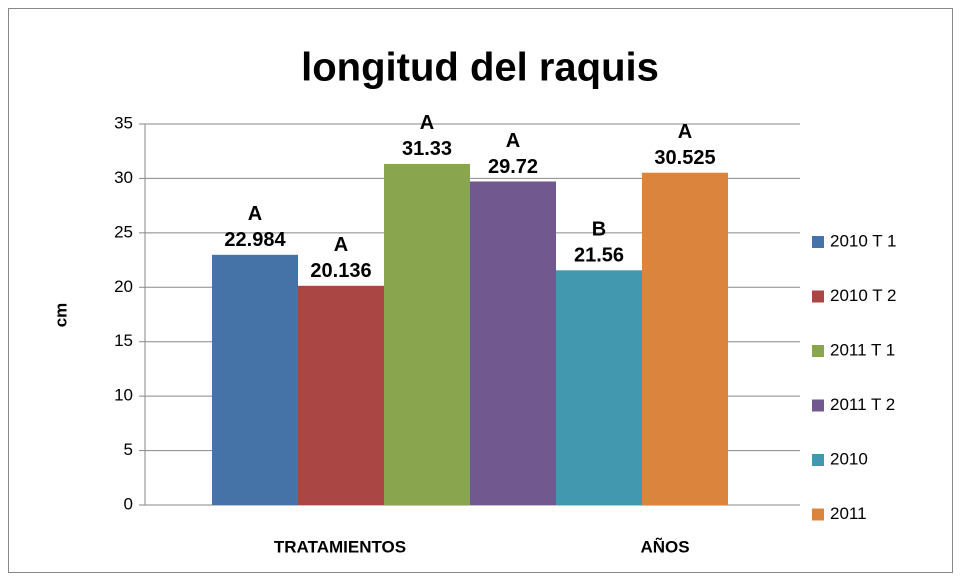 The height and width of the screenshot is (581, 961). What do you see at coordinates (255, 240) in the screenshot?
I see `data-label: 22.984` at bounding box center [255, 240].